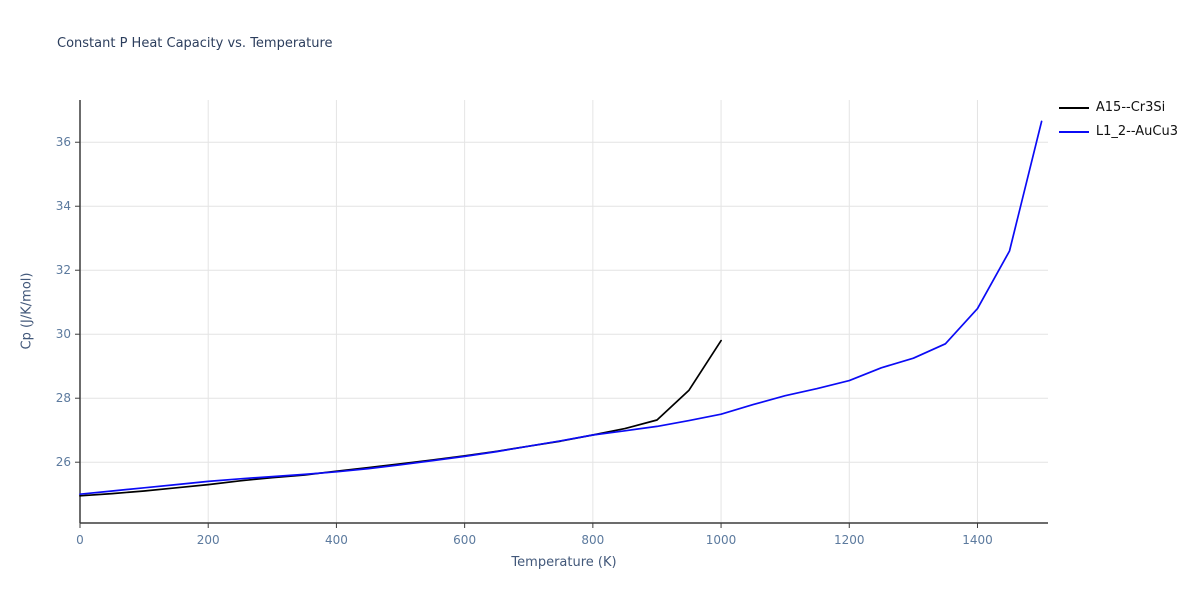  I want to click on legend: A15--Cr3Si L1_2--AuCu3, so click(1118, 119).